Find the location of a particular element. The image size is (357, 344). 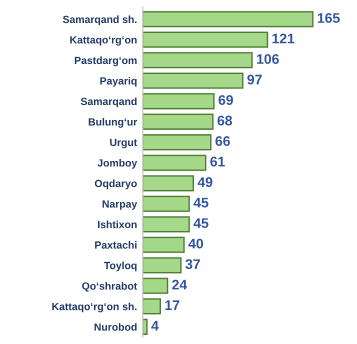

data-label: 4 is located at coordinates (155, 325).